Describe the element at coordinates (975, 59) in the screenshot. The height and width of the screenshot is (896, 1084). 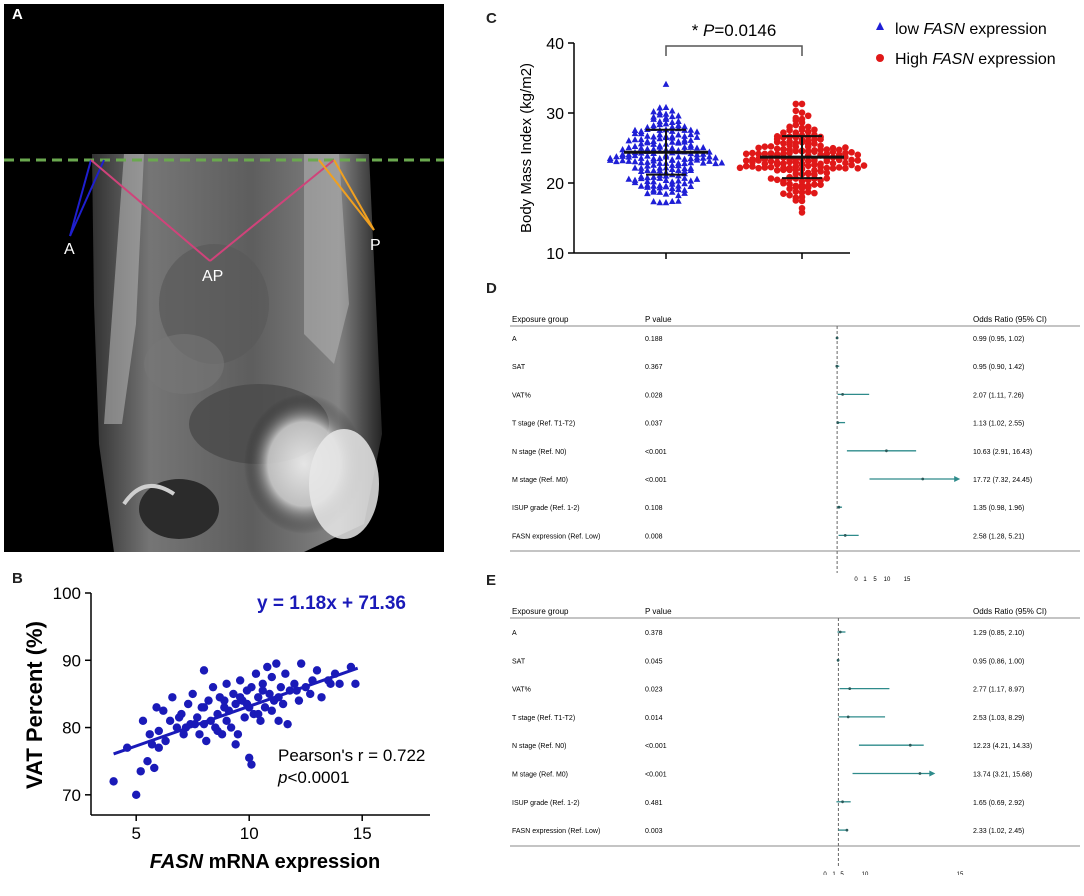
I see `legend-label-high: High FASN expression` at that location.